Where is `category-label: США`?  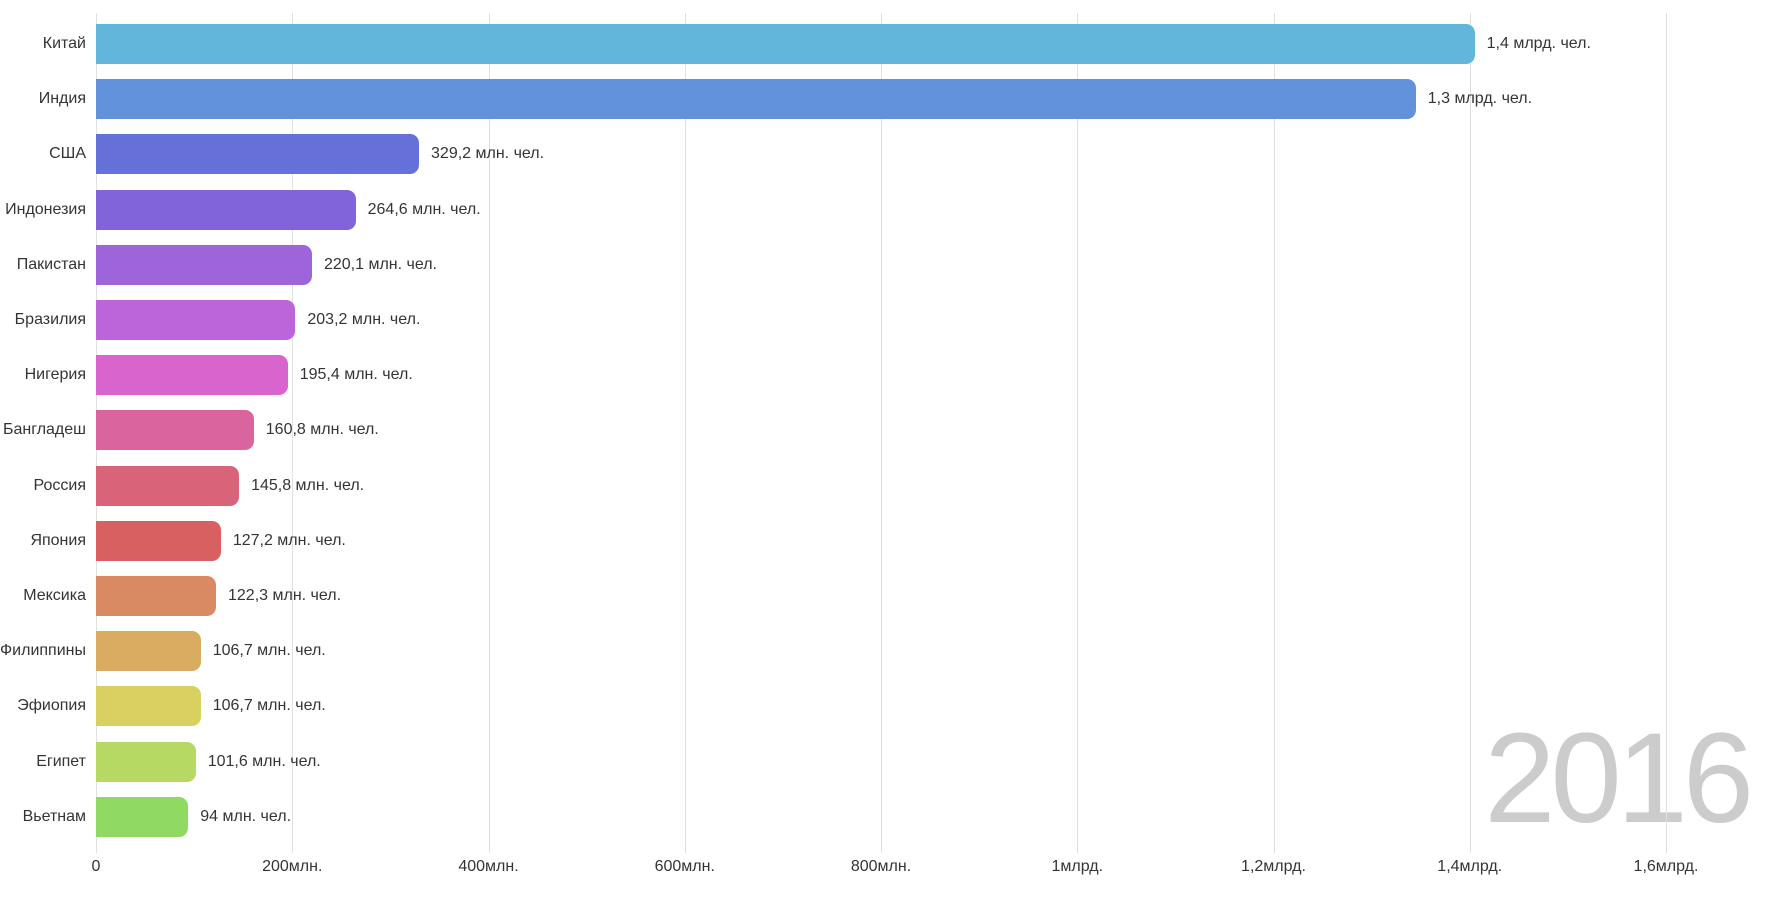 category-label: США is located at coordinates (67, 154).